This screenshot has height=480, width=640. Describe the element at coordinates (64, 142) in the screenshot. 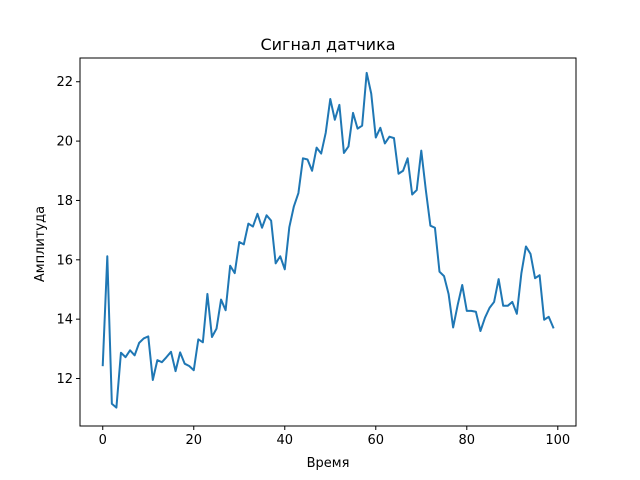

I see `y-tick-label: 20` at that location.